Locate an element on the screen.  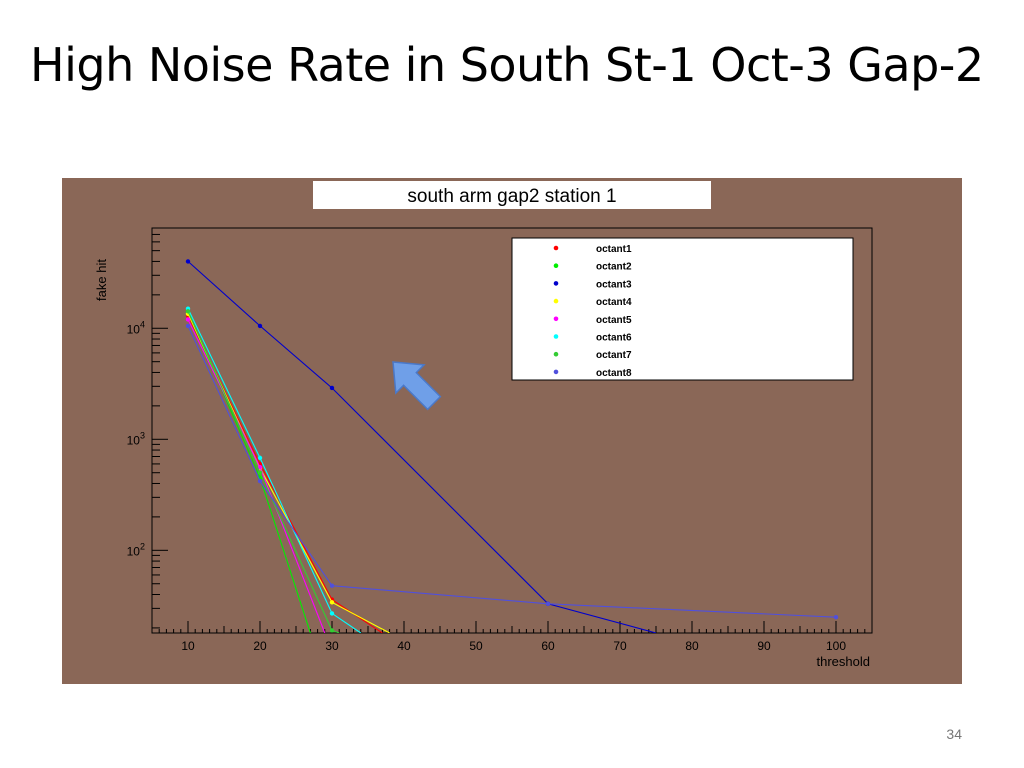
legend-item-octant1: octant1 is located at coordinates (592, 249).